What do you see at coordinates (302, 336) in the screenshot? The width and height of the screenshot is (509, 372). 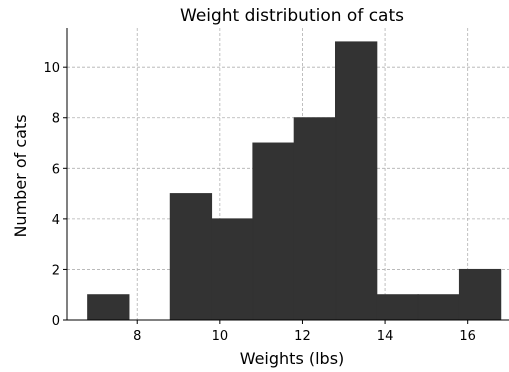 I see `x-tick-label: 12` at bounding box center [302, 336].